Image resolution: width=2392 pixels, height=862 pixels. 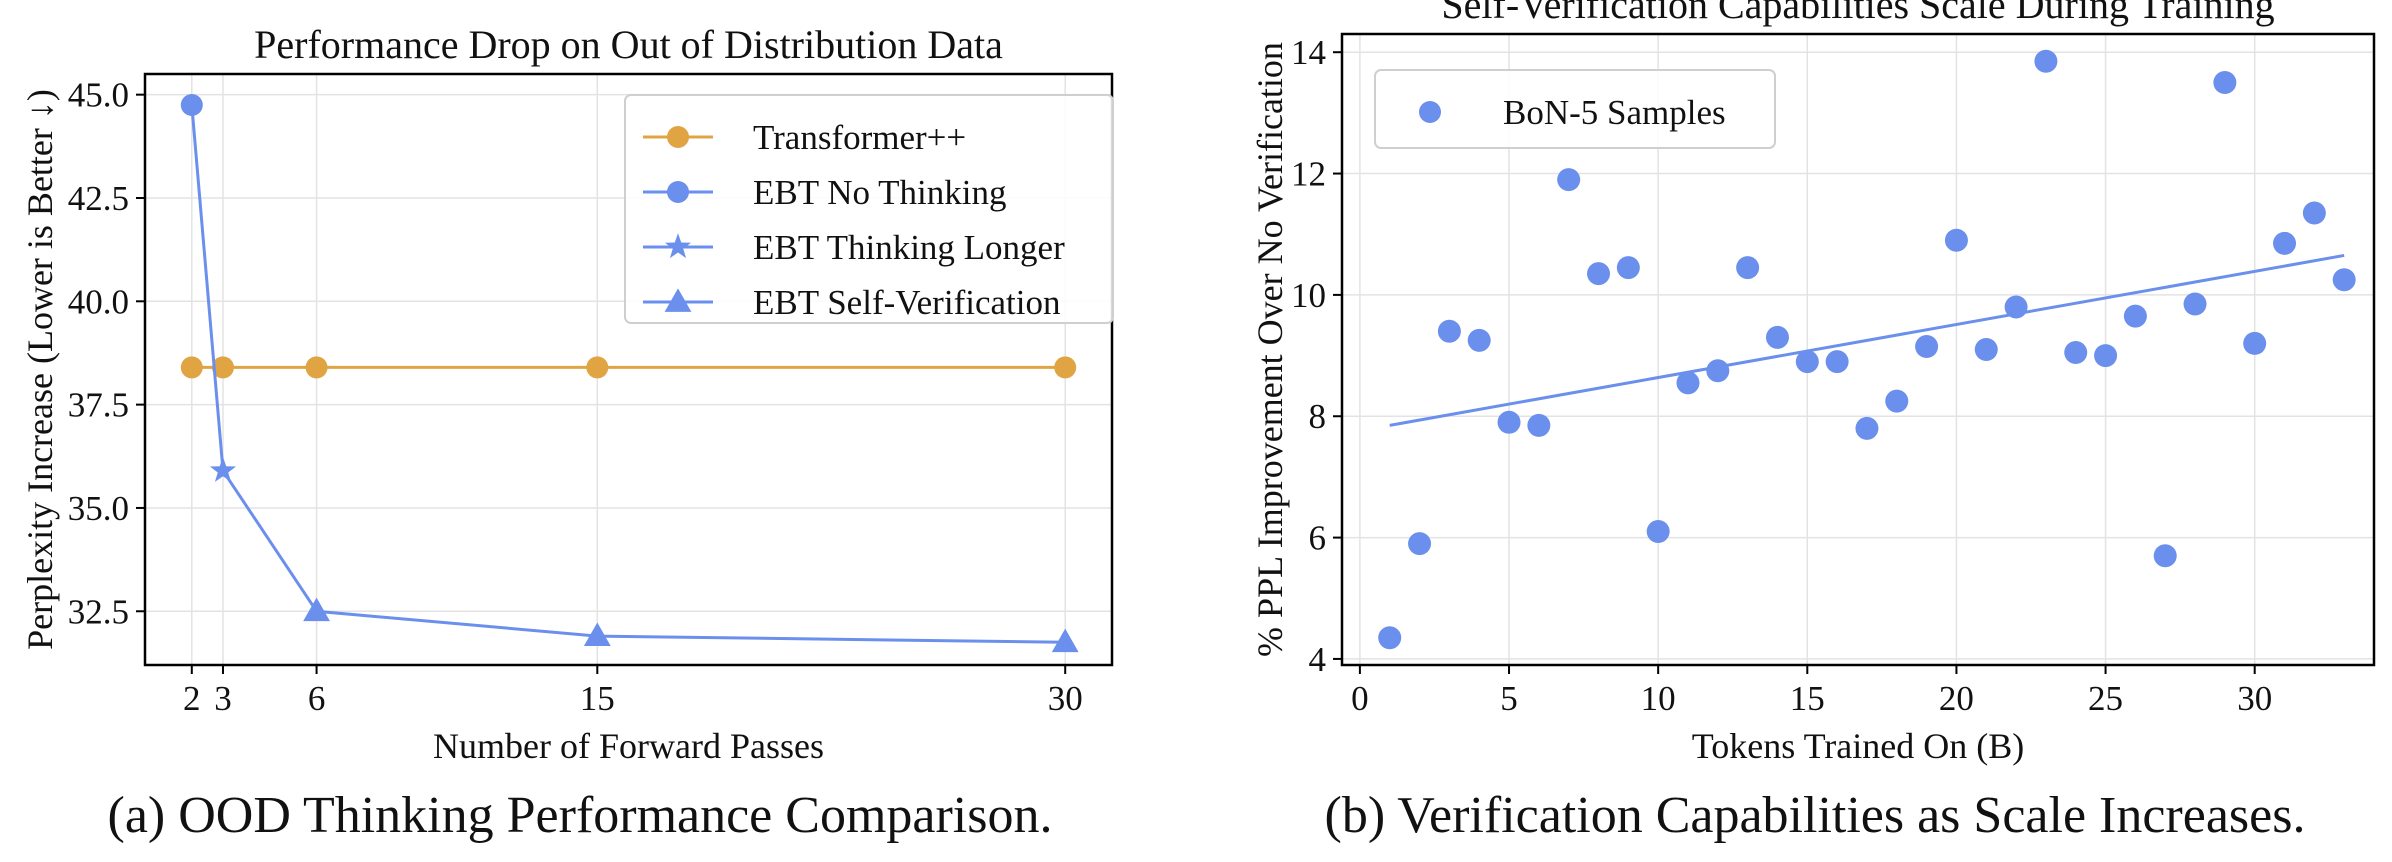 I want to click on y-axis-label: % PPL Improvement Over No Verification, so click(x=1270, y=349).